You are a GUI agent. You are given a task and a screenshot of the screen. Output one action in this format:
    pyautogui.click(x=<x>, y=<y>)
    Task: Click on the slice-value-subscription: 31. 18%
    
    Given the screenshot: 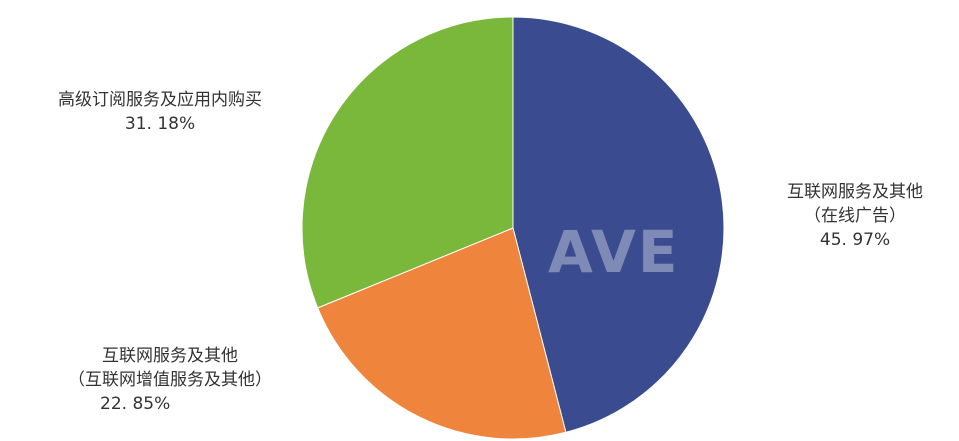 What is the action you would take?
    pyautogui.click(x=160, y=124)
    